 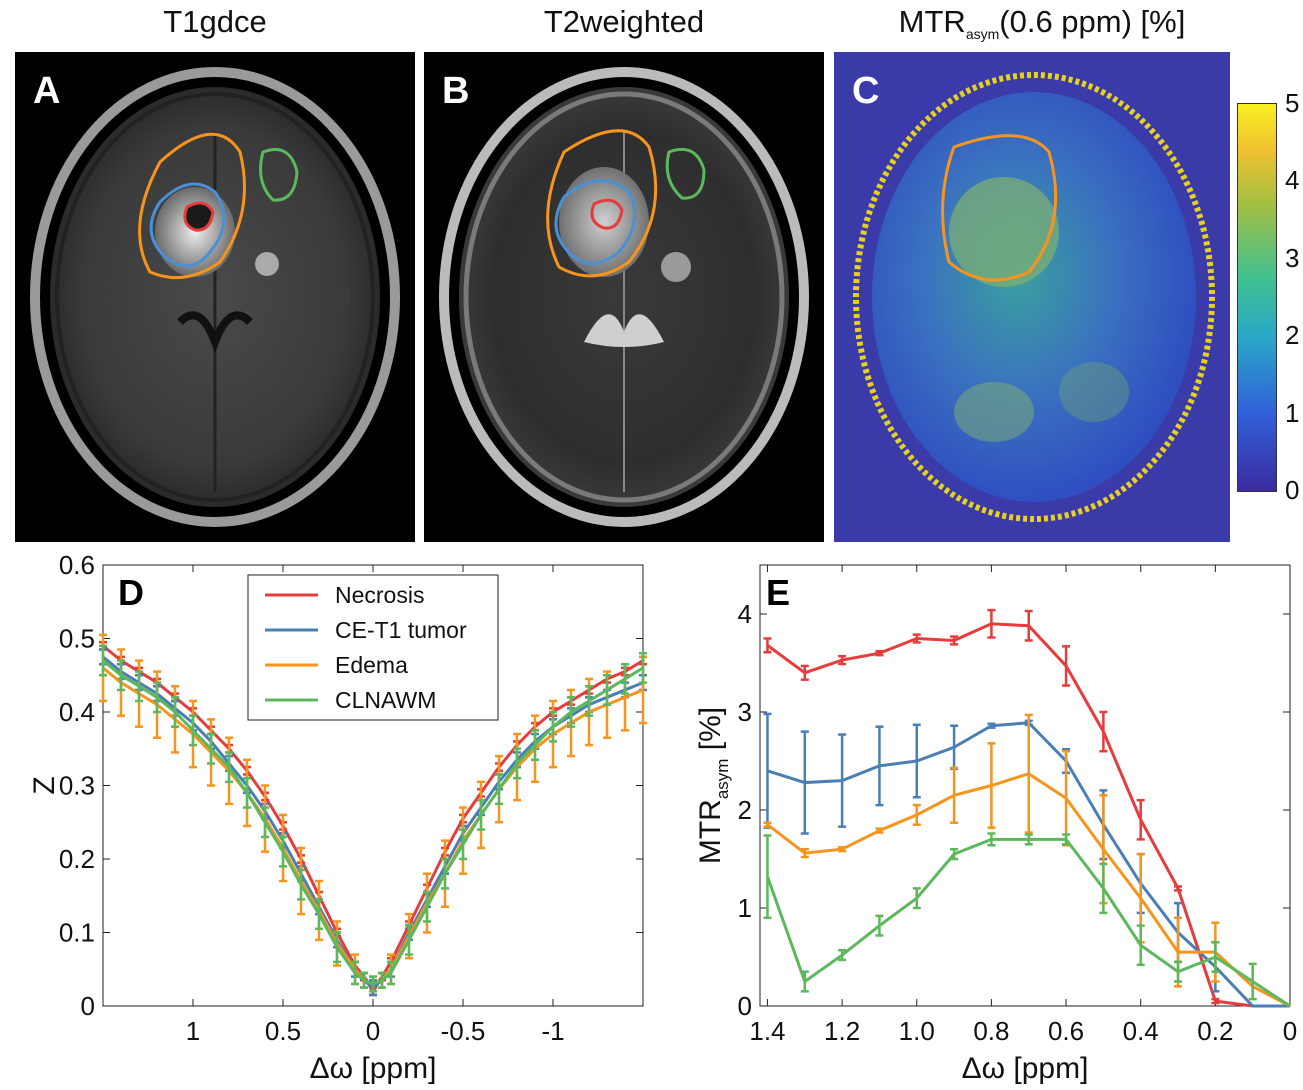 What do you see at coordinates (710, 733) in the screenshot?
I see `y-axis-label-rest: [%]` at bounding box center [710, 733].